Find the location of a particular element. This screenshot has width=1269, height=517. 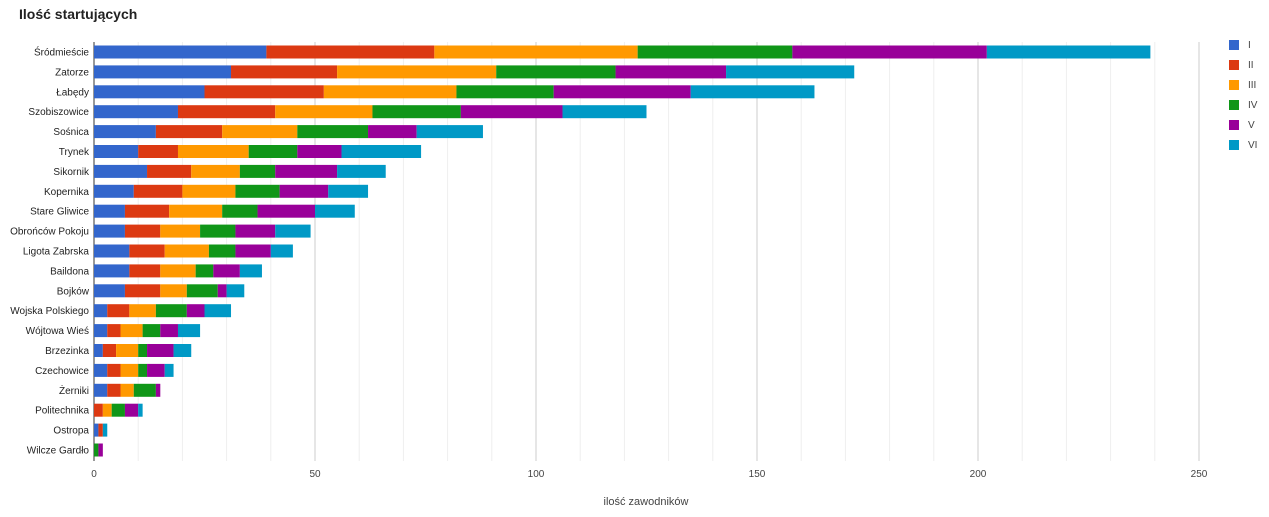

category-label: Kopernika is located at coordinates (66, 192).